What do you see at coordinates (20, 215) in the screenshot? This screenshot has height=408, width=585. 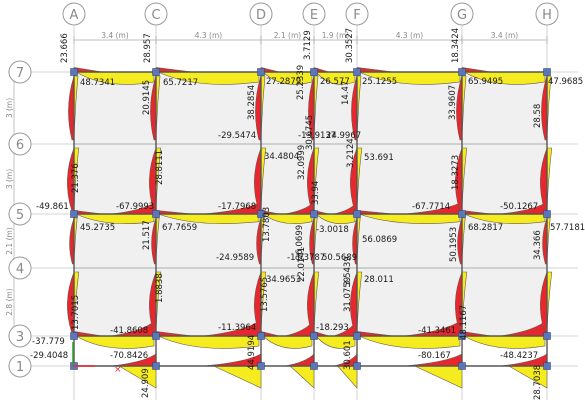 I see `grid-bubble-row-label: 5` at bounding box center [20, 215].